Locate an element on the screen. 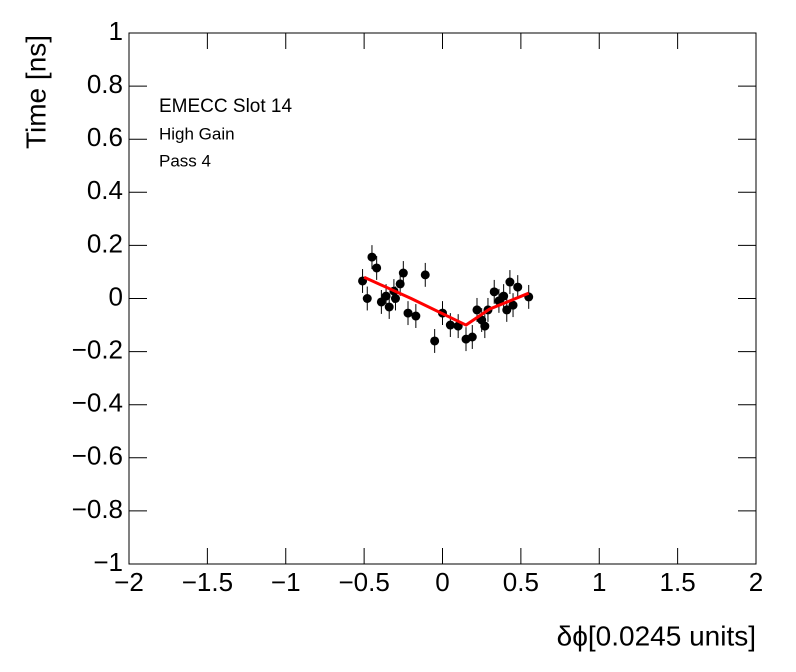 The height and width of the screenshot is (672, 796). y-tick-label: −0.4 is located at coordinates (97, 403).